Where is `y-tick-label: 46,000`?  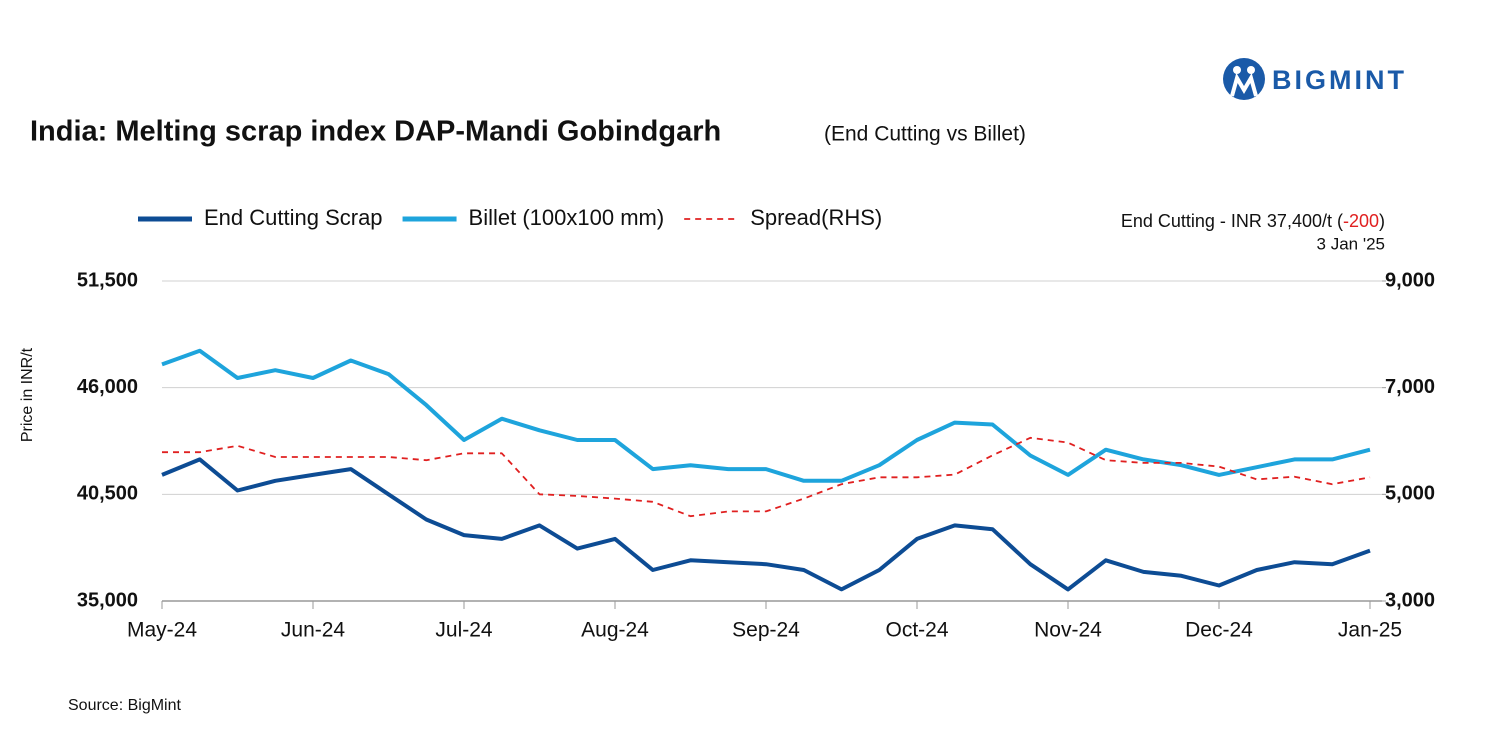
y-tick-label: 46,000 is located at coordinates (107, 387).